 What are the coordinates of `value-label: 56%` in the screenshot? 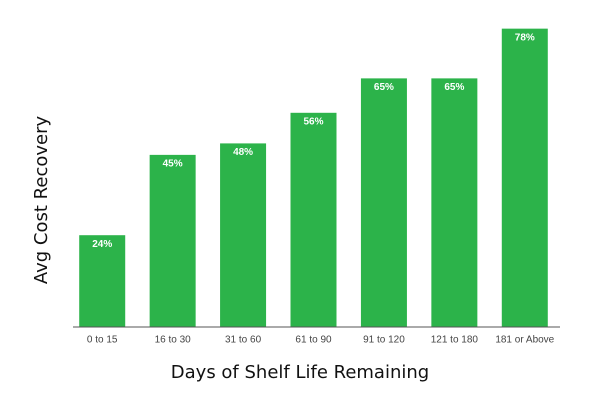 It's located at (313, 121).